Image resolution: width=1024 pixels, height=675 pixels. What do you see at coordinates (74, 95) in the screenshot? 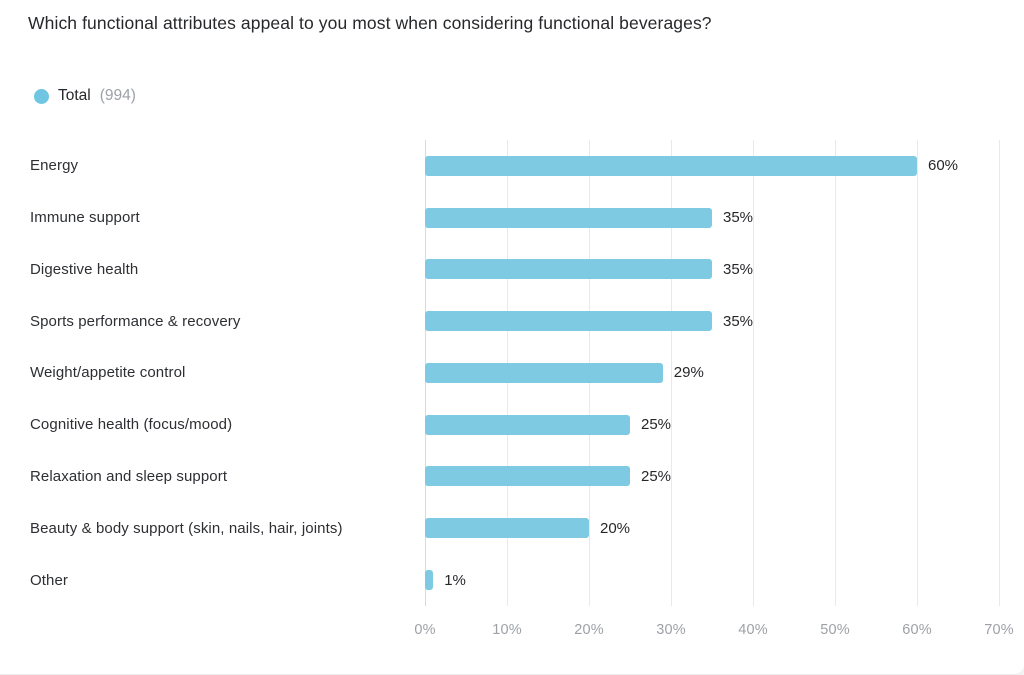
I see `legend-series-label: Total` at bounding box center [74, 95].